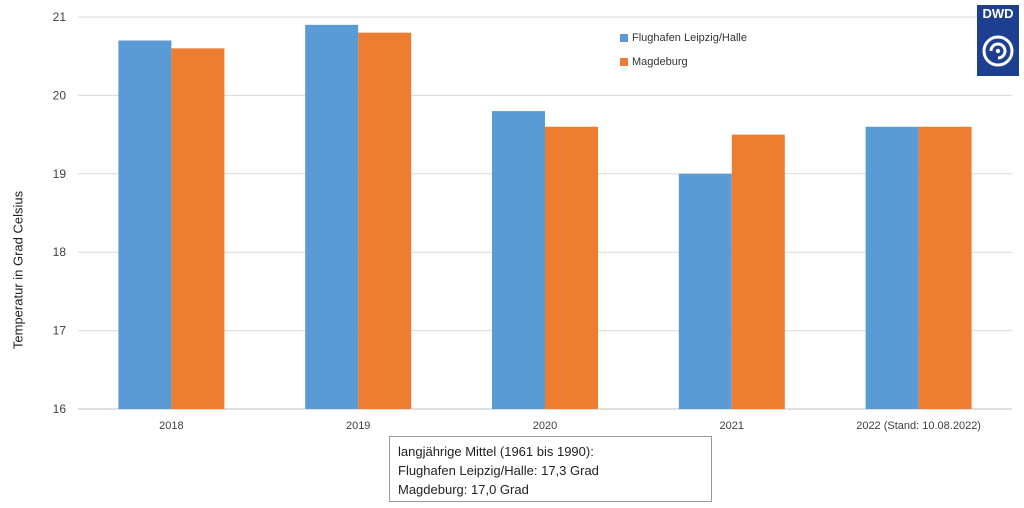 Image resolution: width=1024 pixels, height=508 pixels. What do you see at coordinates (918, 426) in the screenshot?
I see `x-tick-label: 2022 (Stand: 10.08.2022)` at bounding box center [918, 426].